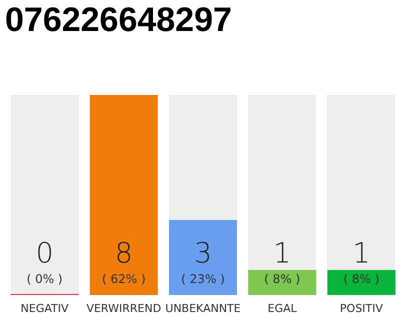 This screenshot has width=410, height=320. Describe the element at coordinates (124, 261) in the screenshot. I see `data-label: 8 ( 62% )` at that location.